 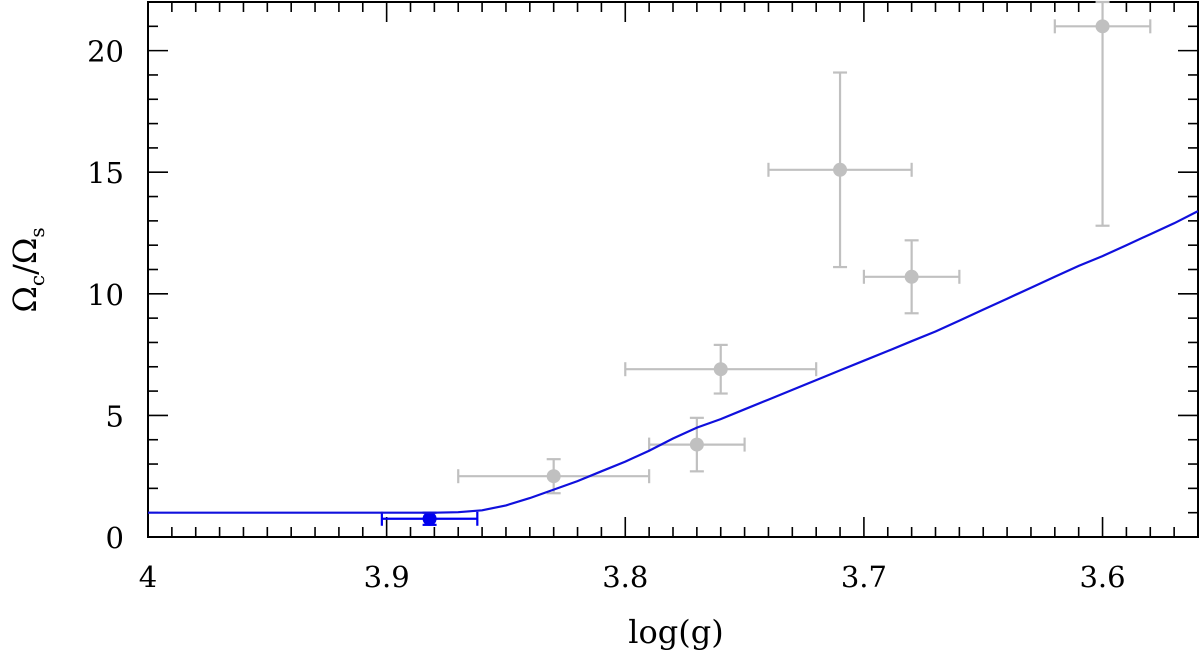 I want to click on blue-data-point, so click(x=429, y=518).